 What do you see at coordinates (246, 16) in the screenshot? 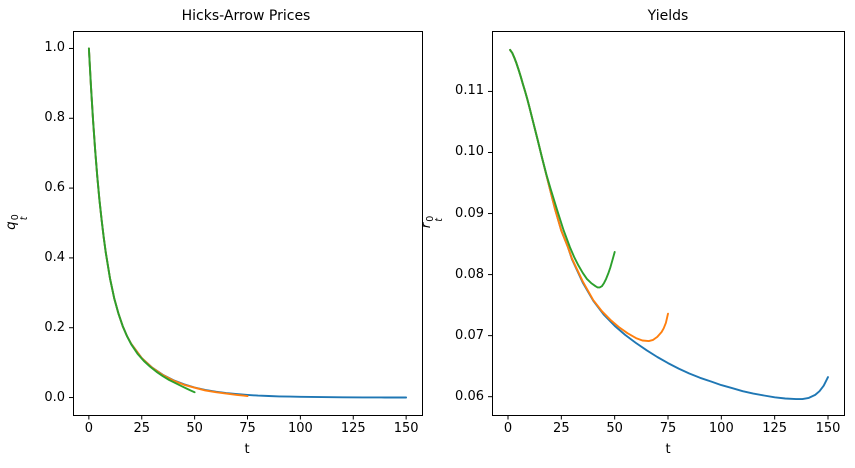
I see `left-plot-title: Hicks-Arrow Prices` at bounding box center [246, 16].